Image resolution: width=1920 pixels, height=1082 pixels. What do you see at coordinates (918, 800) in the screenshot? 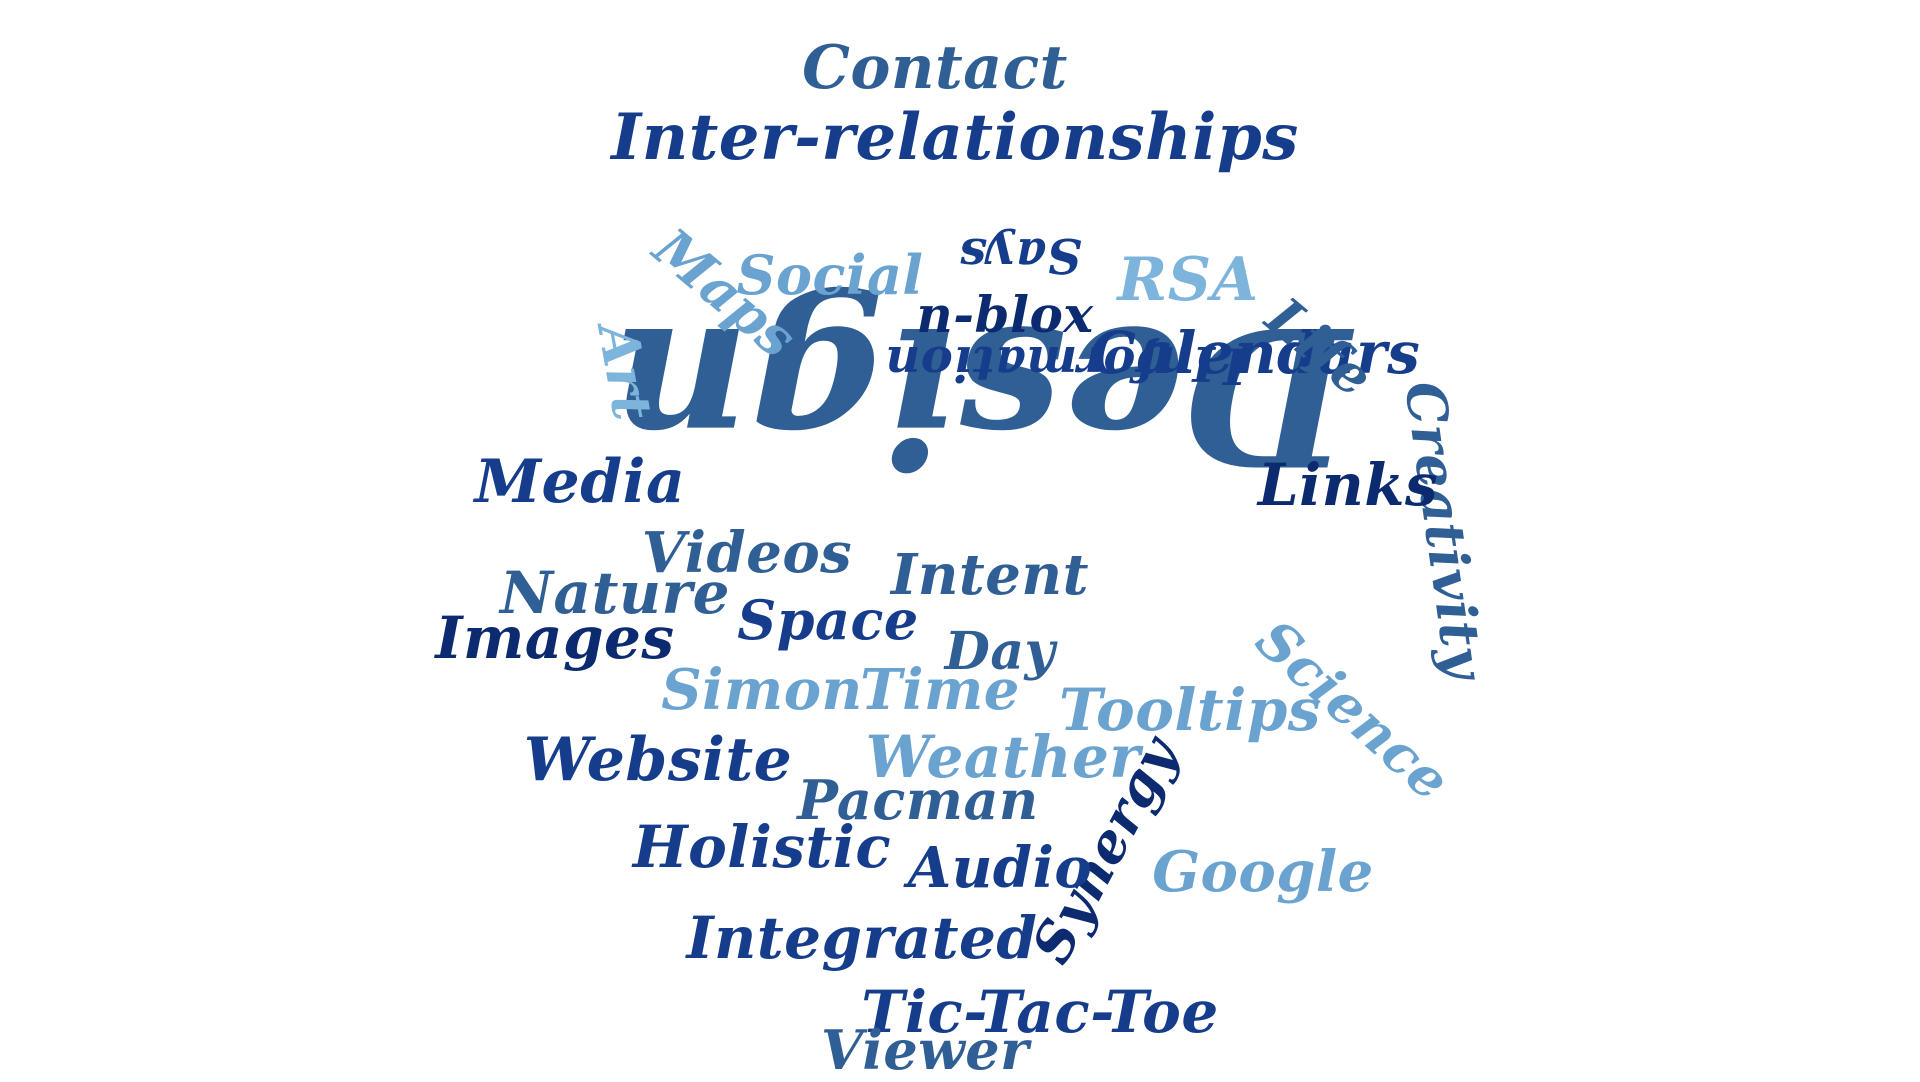
I see `word-pacman: Pacman` at bounding box center [918, 800].